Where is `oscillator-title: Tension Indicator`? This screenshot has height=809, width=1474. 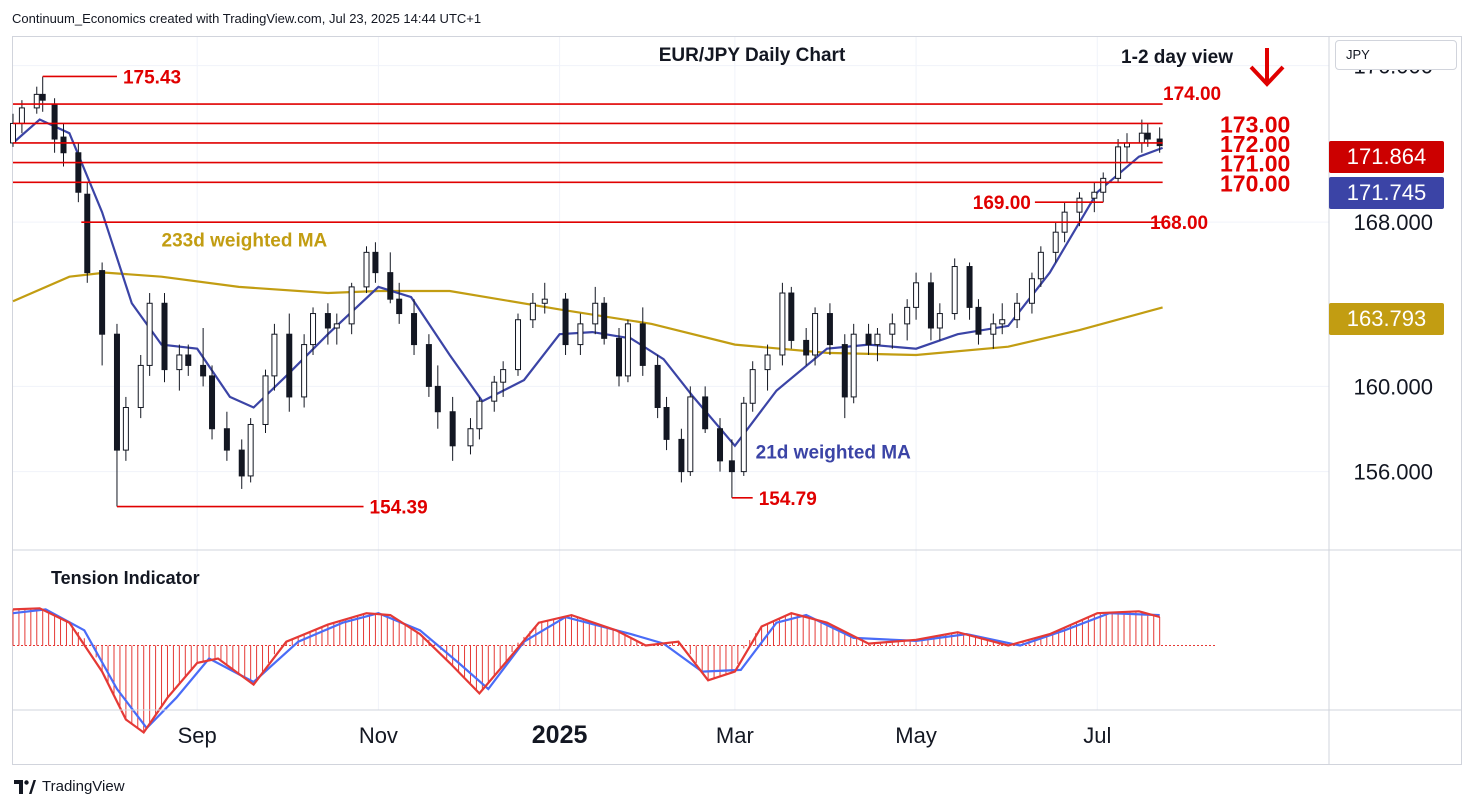 oscillator-title: Tension Indicator is located at coordinates (125, 578).